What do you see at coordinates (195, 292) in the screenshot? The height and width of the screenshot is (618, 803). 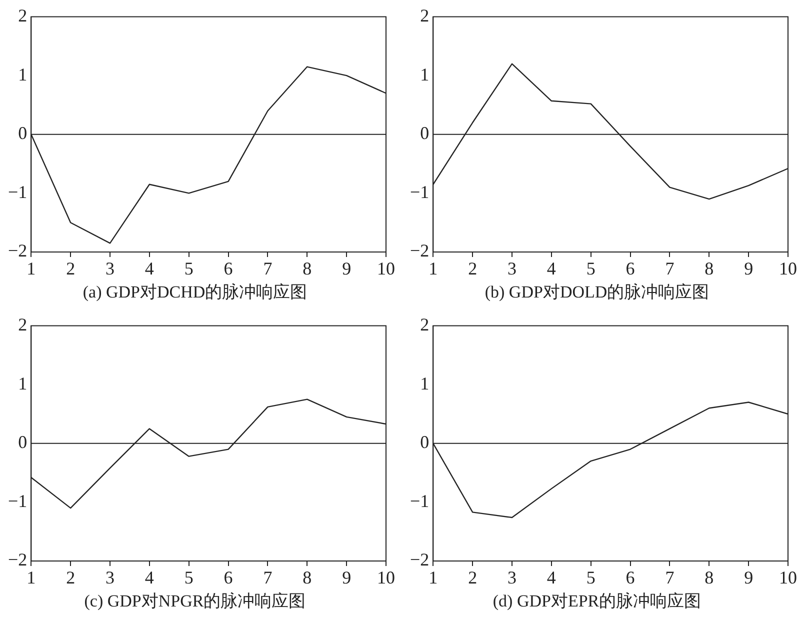 I see `text: (a) GDP对DCHD的脉冲响应图` at bounding box center [195, 292].